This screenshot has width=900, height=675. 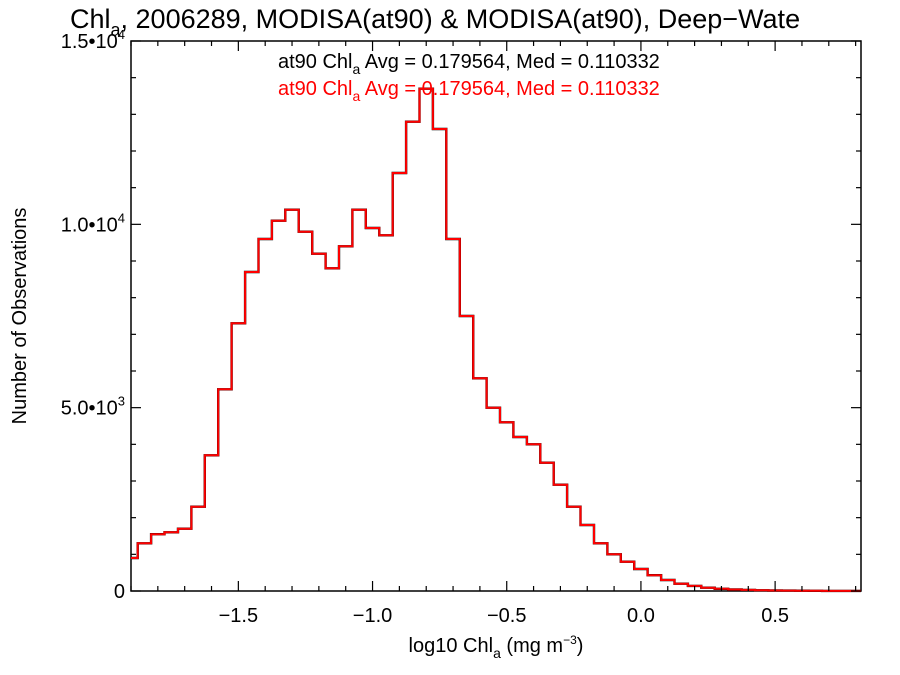 What do you see at coordinates (496, 647) in the screenshot?
I see `x-axis-label: log10 Chla (mg m−3)` at bounding box center [496, 647].